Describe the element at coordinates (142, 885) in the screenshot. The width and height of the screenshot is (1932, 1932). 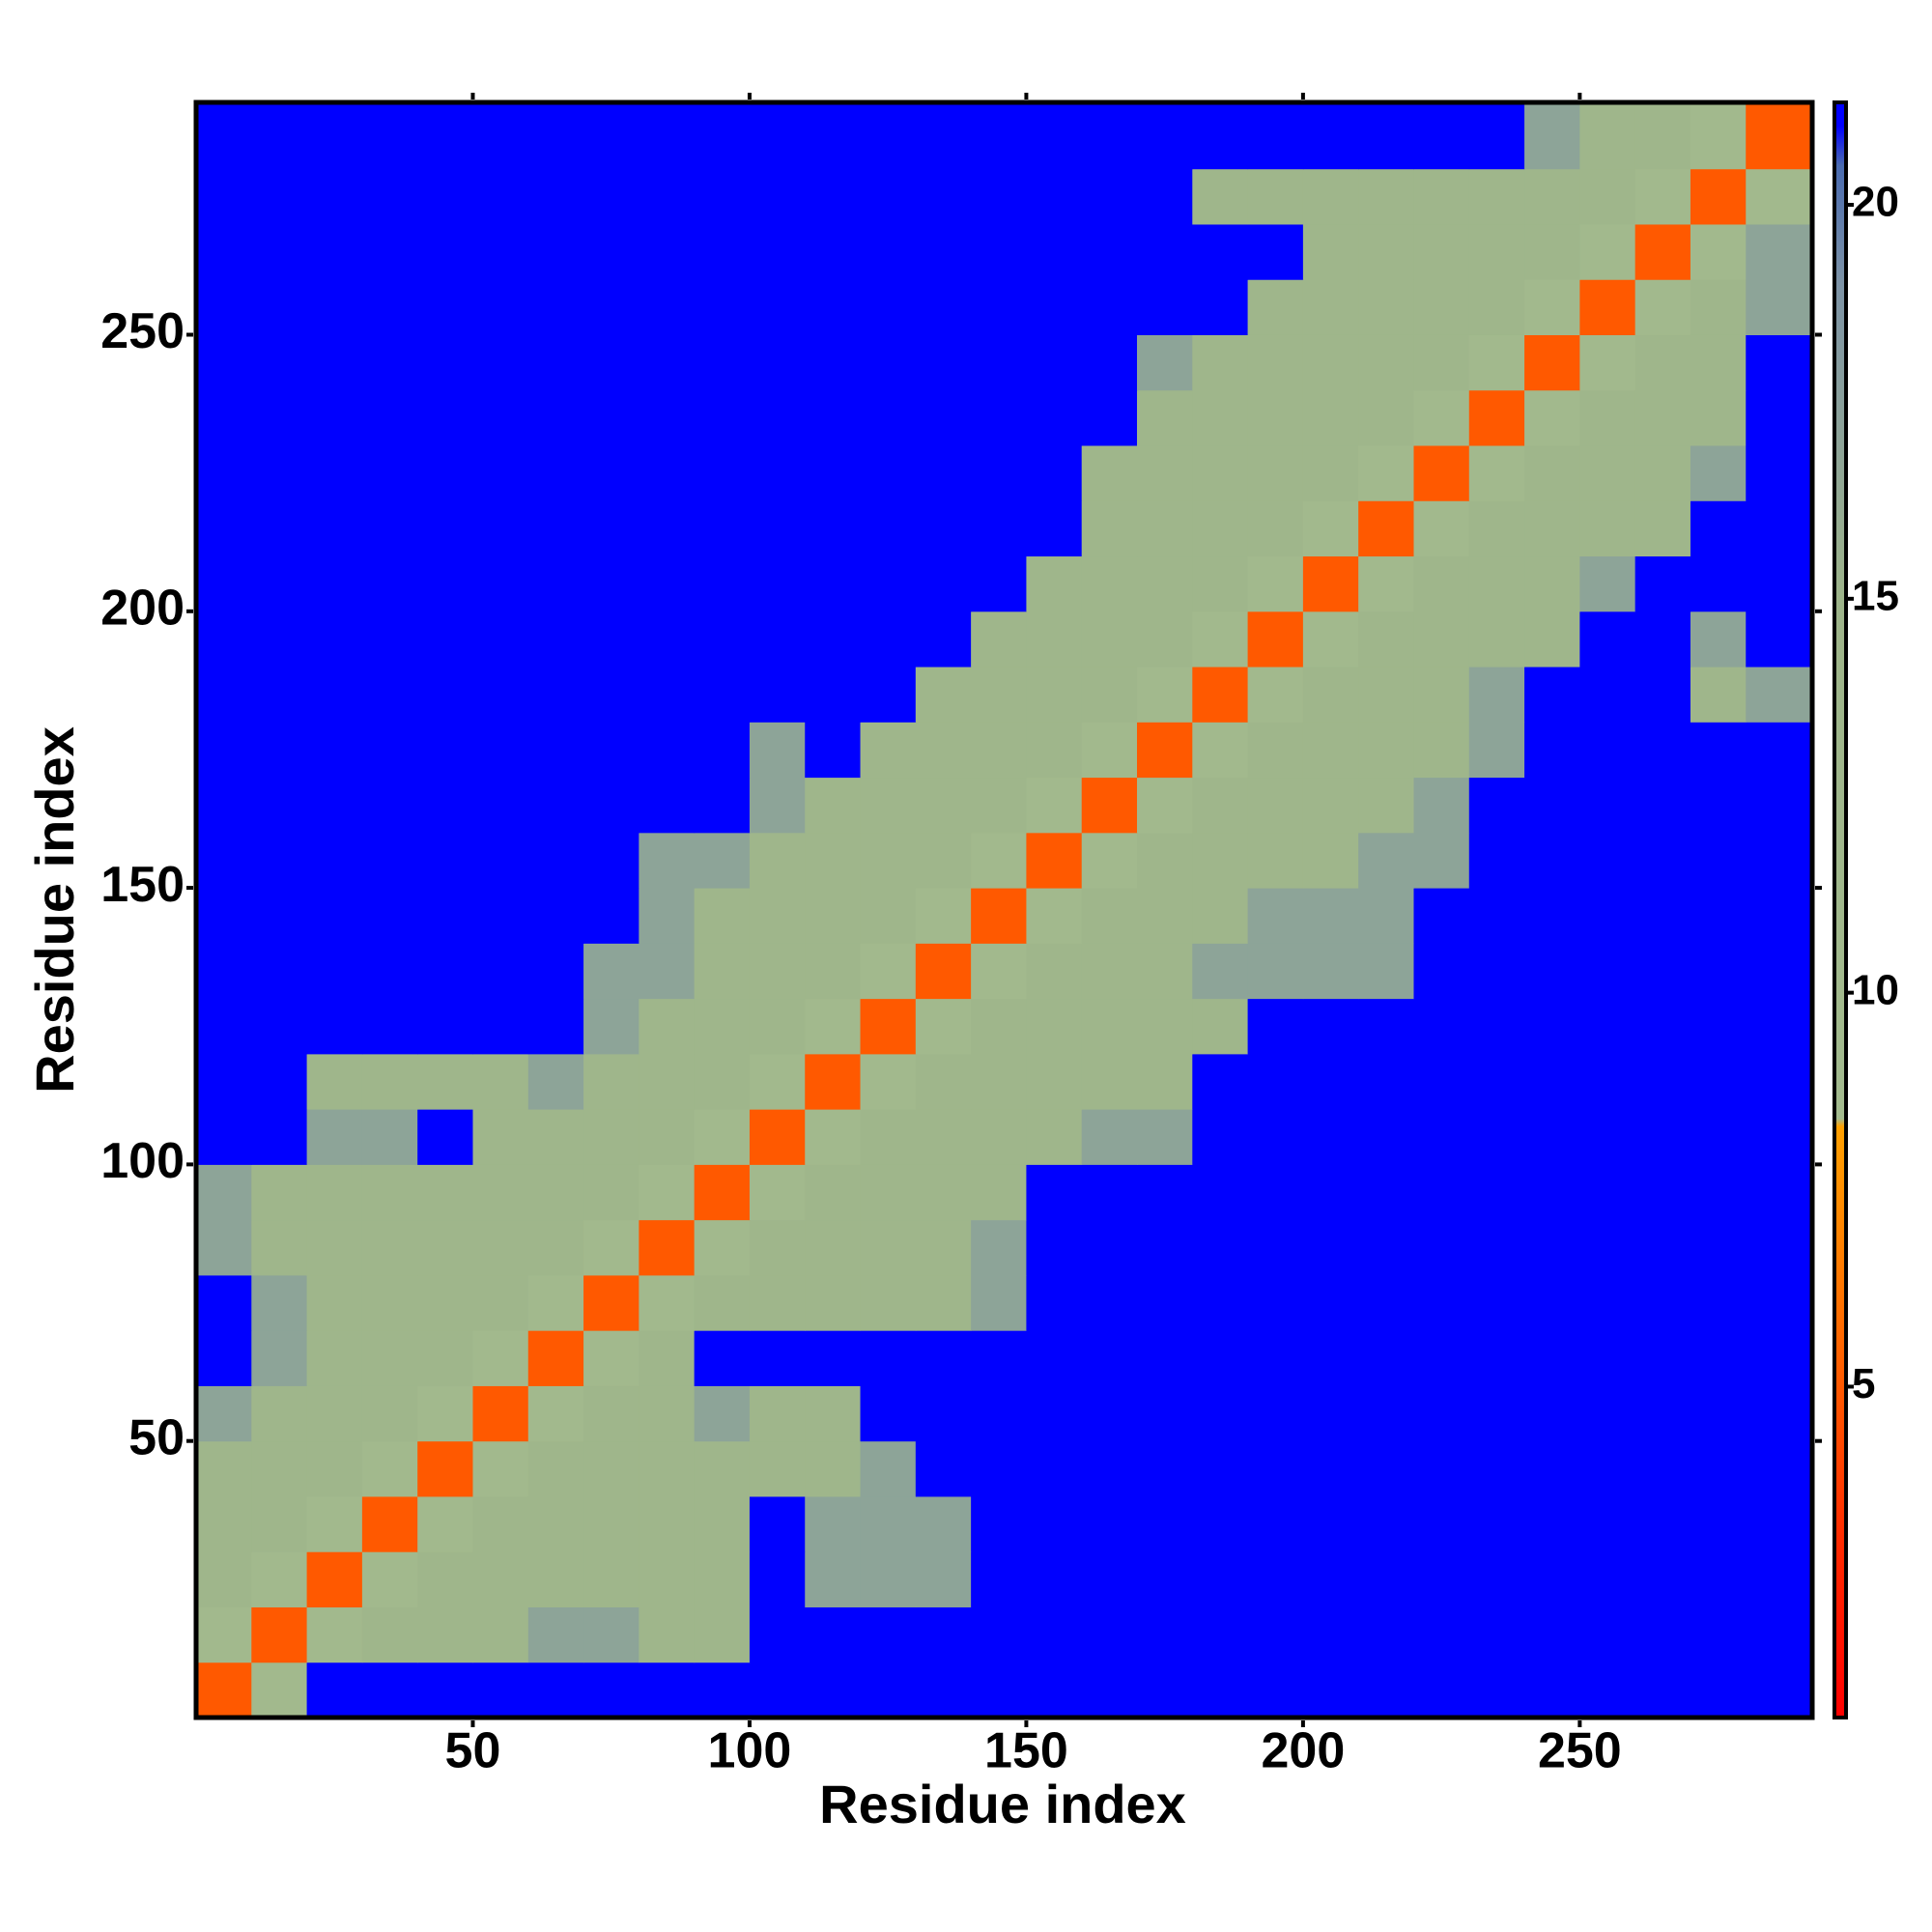
I see `y-tick-label: 150` at that location.